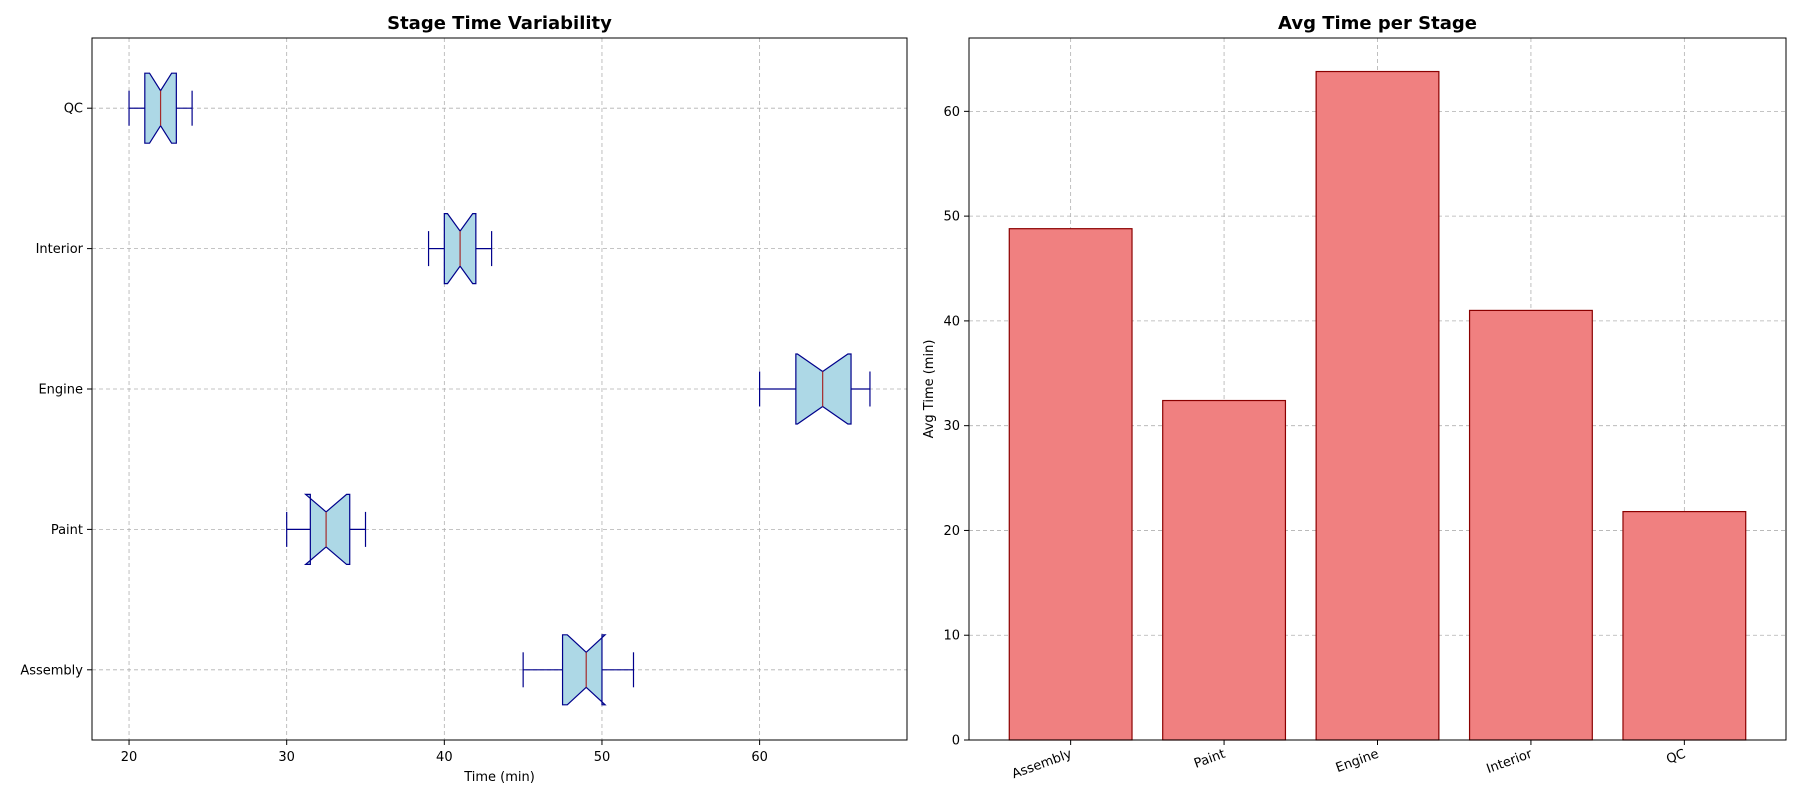 This screenshot has height=804, width=1800. I want to click on boxplot-title: Stage Time Variability, so click(499, 23).